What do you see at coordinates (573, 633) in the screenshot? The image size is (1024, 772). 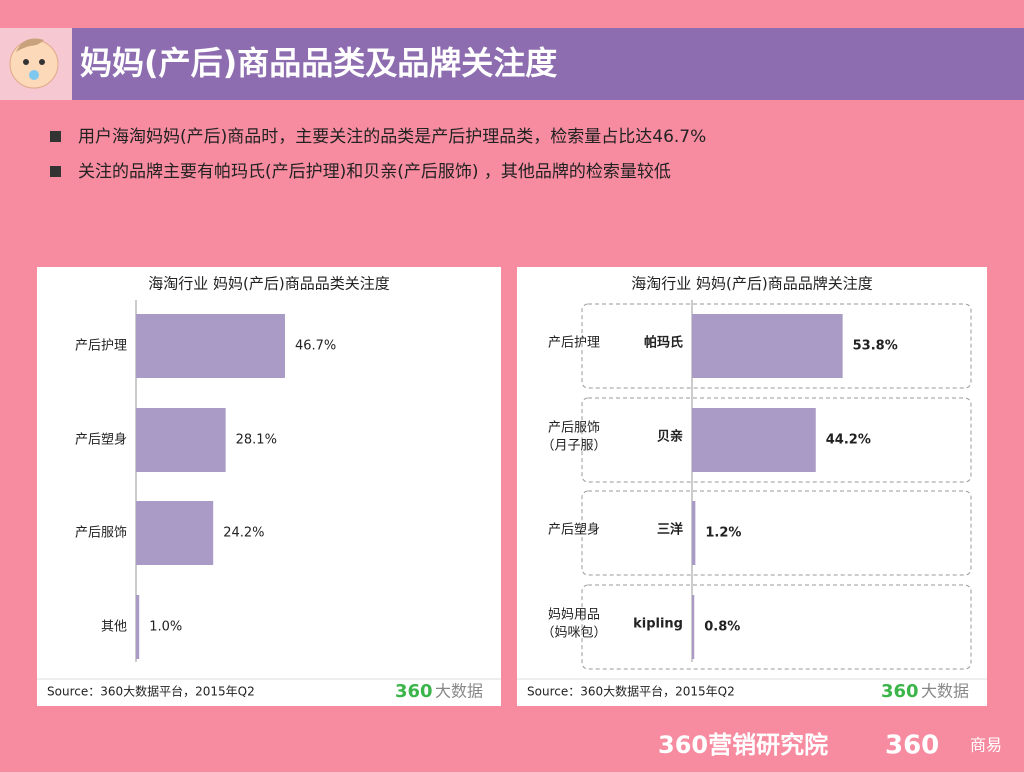 I see `group-label: （妈咪包）` at bounding box center [573, 633].